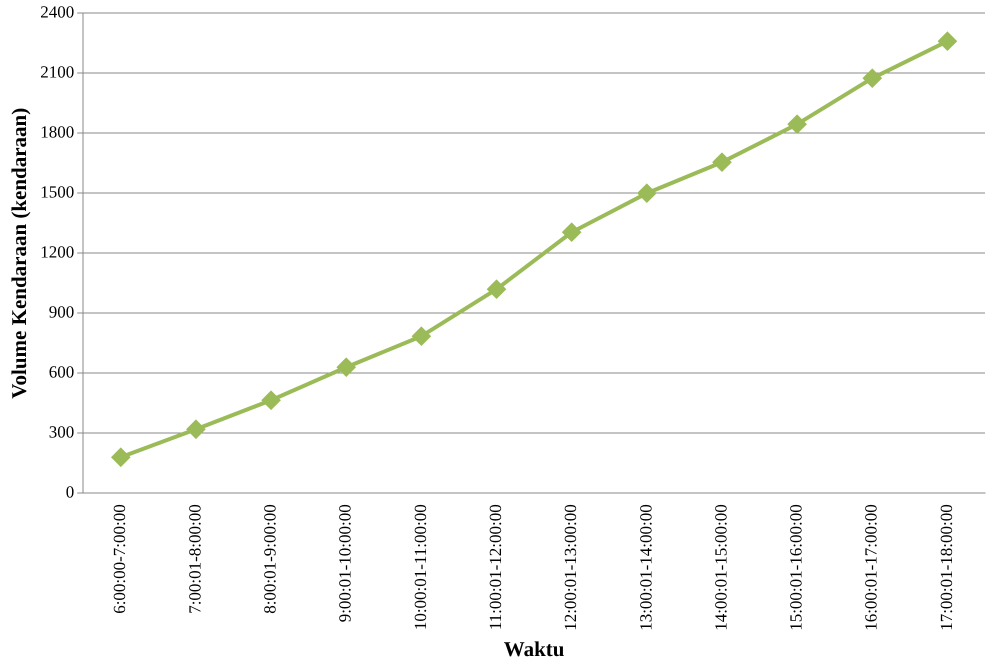 The width and height of the screenshot is (996, 671). Describe the element at coordinates (194, 559) in the screenshot. I see `x-tick-label: 7:00:01-8:00:00` at that location.